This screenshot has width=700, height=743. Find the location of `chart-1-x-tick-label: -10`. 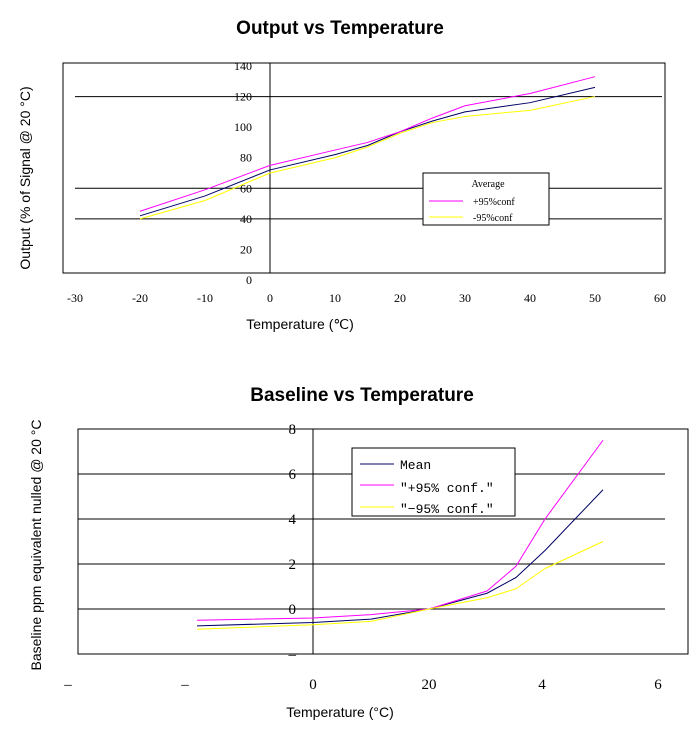

chart-1-x-tick-label: -10 is located at coordinates (205, 298).